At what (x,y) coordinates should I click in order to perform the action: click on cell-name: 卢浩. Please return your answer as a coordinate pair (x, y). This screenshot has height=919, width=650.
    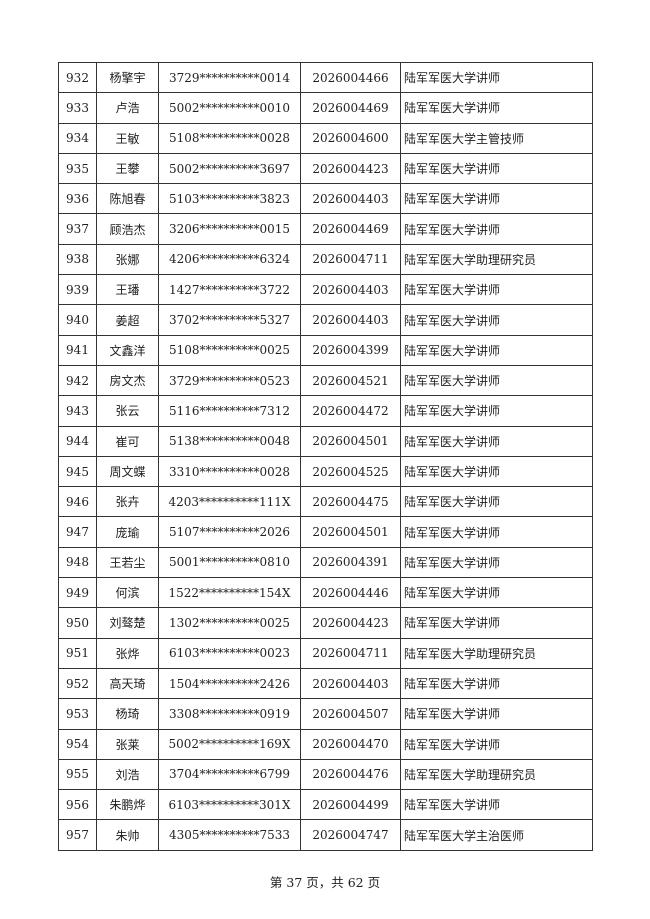
    Looking at the image, I should click on (127, 108).